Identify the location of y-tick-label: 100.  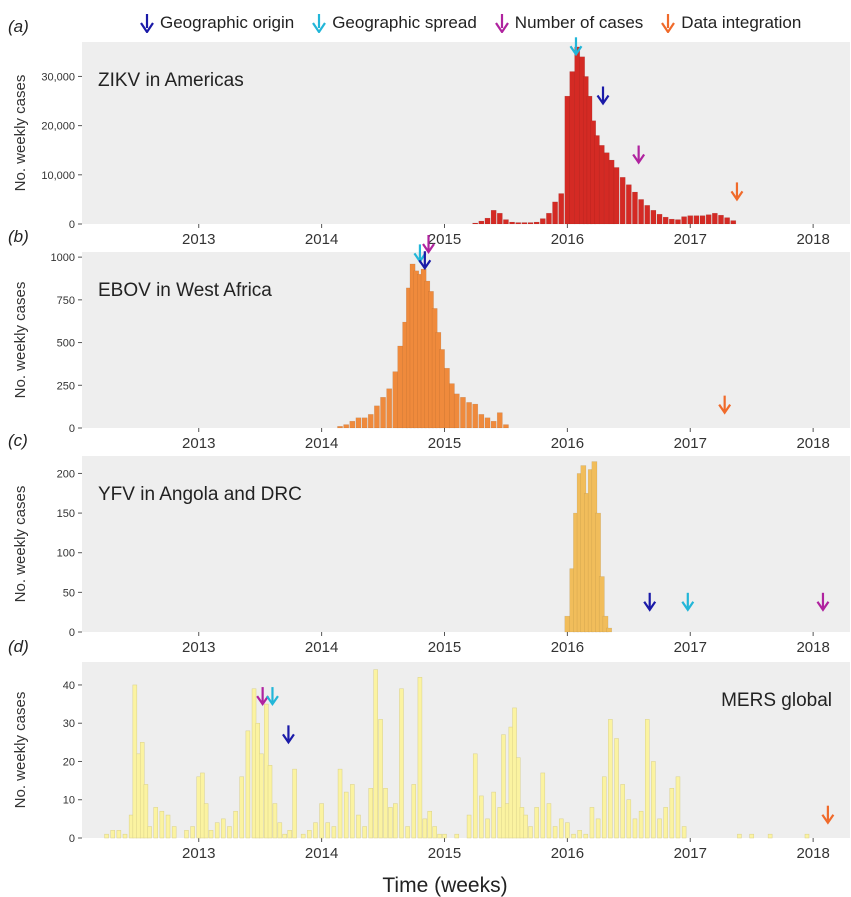
(66, 554).